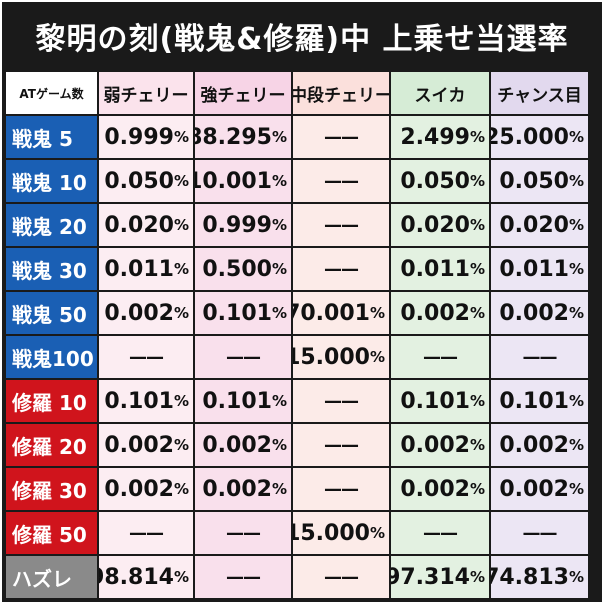 The image size is (604, 604). I want to click on header-weak-cherry: 弱チェリー, so click(146, 93).